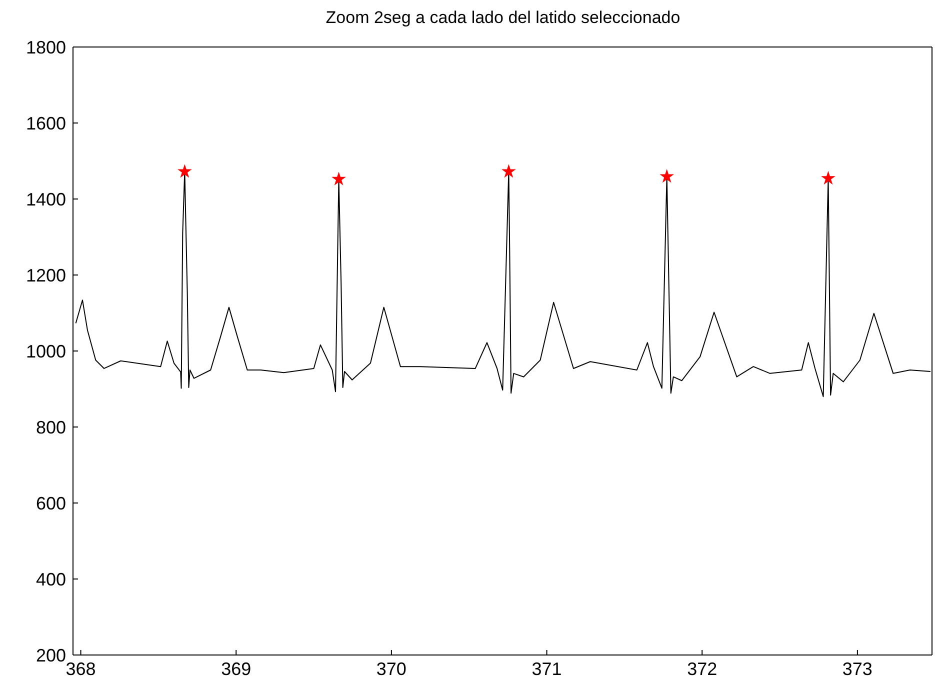  I want to click on y-tick-label: 200, so click(51, 655).